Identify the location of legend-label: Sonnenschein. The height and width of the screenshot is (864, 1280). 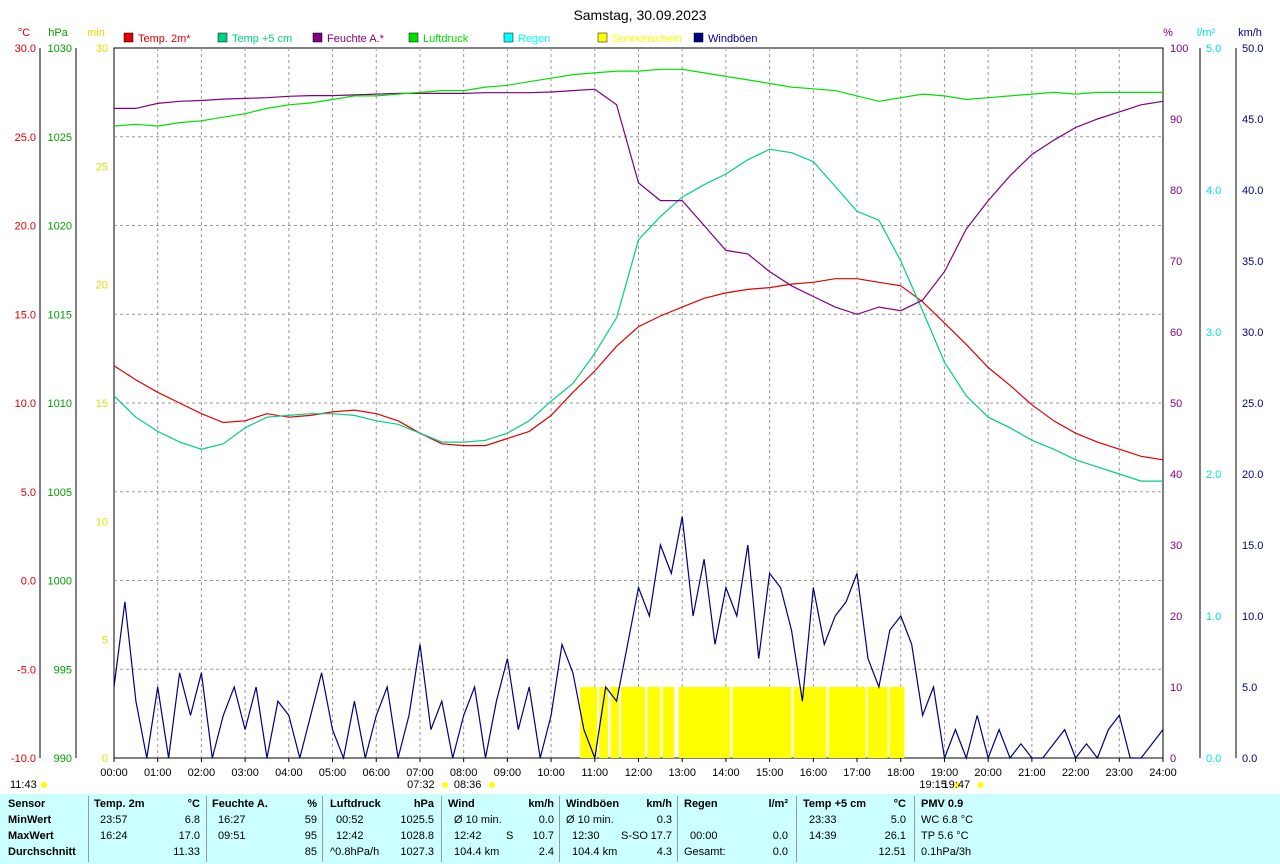
(647, 39).